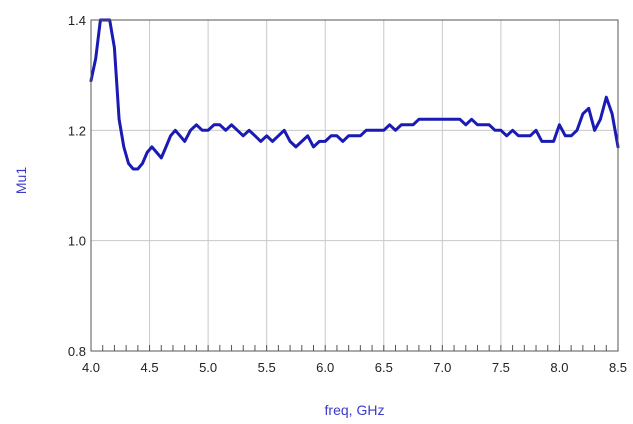  What do you see at coordinates (501, 367) in the screenshot?
I see `x-tick-label: 7.5` at bounding box center [501, 367].